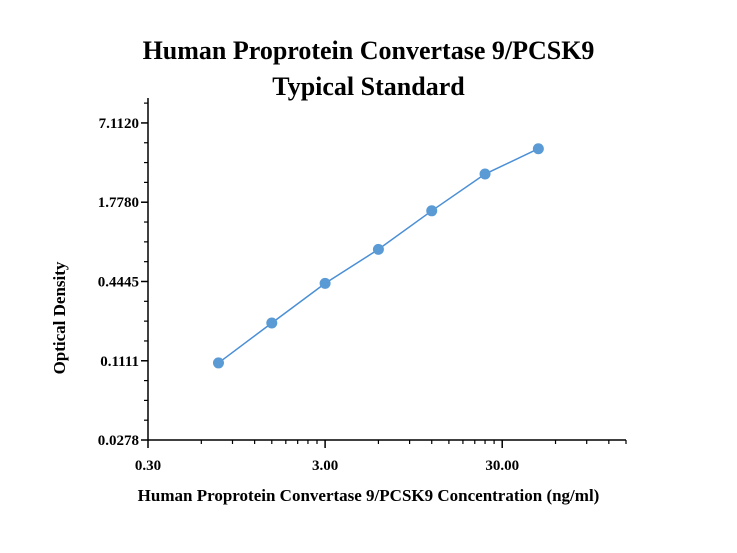 The width and height of the screenshot is (737, 553). Describe the element at coordinates (59, 318) in the screenshot. I see `y-axis-label: Optical Density` at that location.